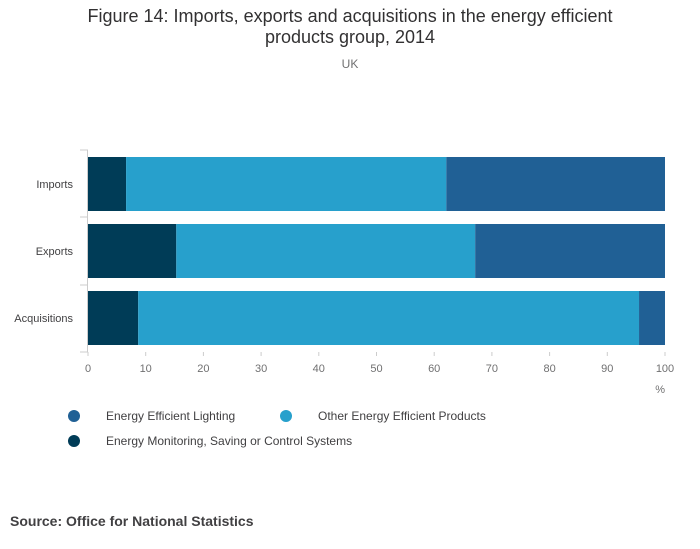 The height and width of the screenshot is (549, 700). Describe the element at coordinates (570, 251) in the screenshot. I see `bar-lighting-exports` at that location.